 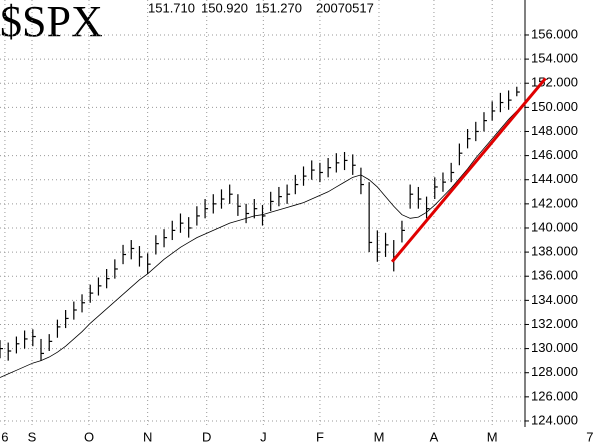 What do you see at coordinates (206, 436) in the screenshot?
I see `x-tick-label: D` at bounding box center [206, 436].